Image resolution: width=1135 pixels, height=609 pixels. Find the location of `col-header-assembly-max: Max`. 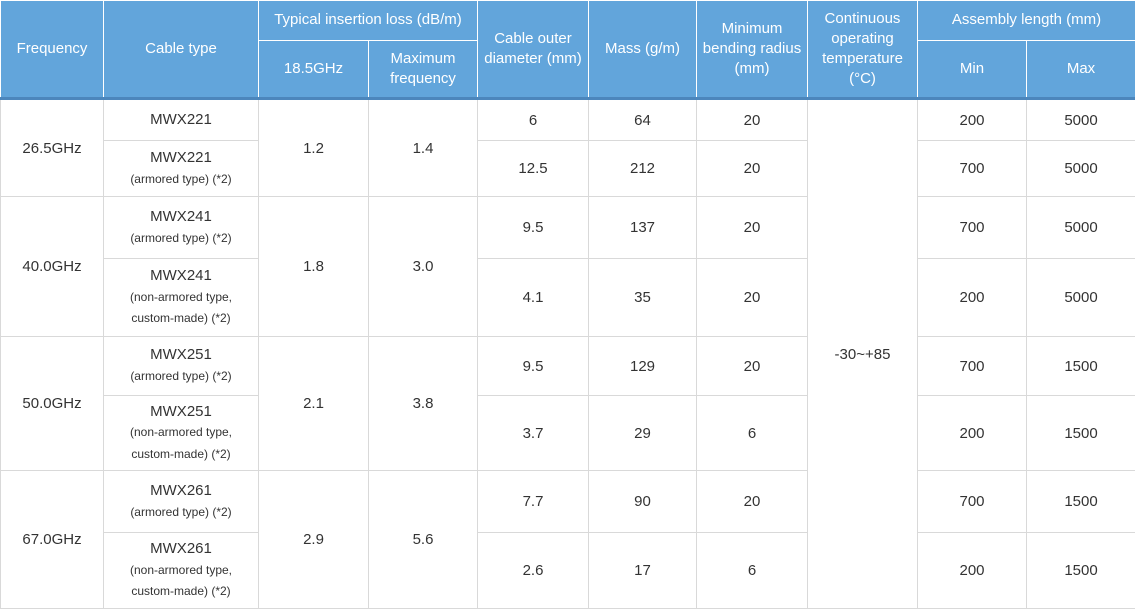

col-header-assembly-max: Max is located at coordinates (1081, 70).